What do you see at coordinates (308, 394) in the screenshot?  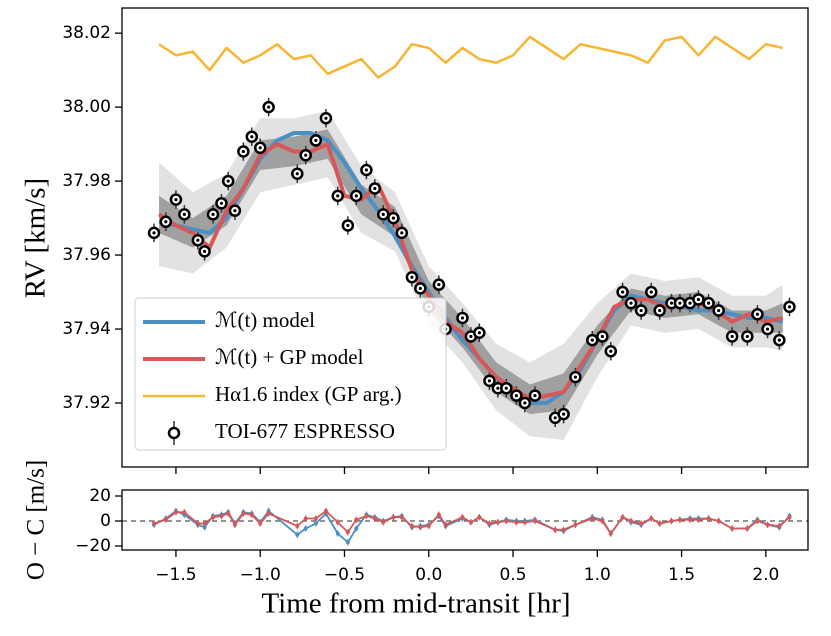 I see `legend-label: Hα1.6 index (GP arg.)` at bounding box center [308, 394].